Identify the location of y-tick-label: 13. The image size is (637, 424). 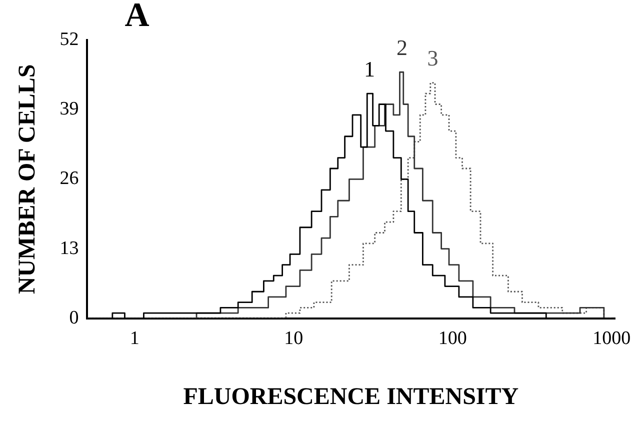
(69, 248).